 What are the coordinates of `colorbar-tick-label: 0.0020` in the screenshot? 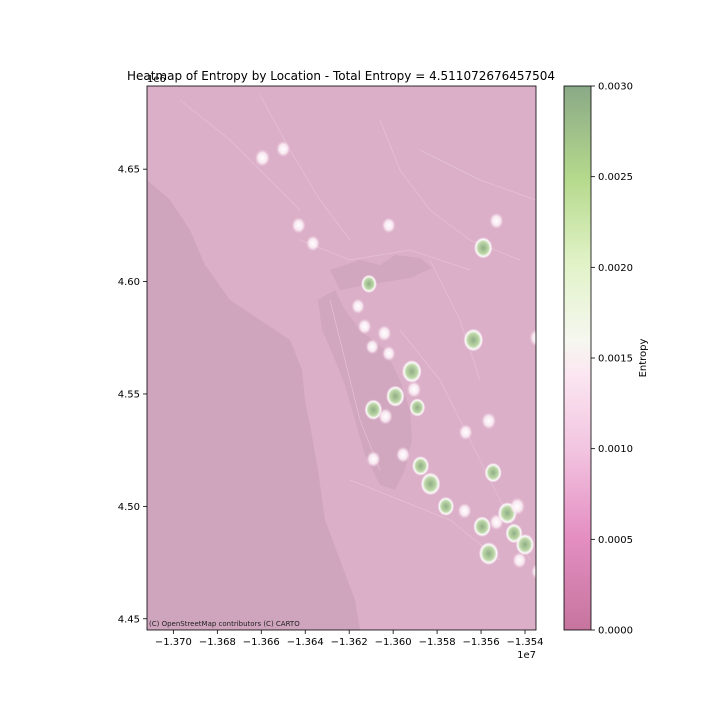 It's located at (615, 268).